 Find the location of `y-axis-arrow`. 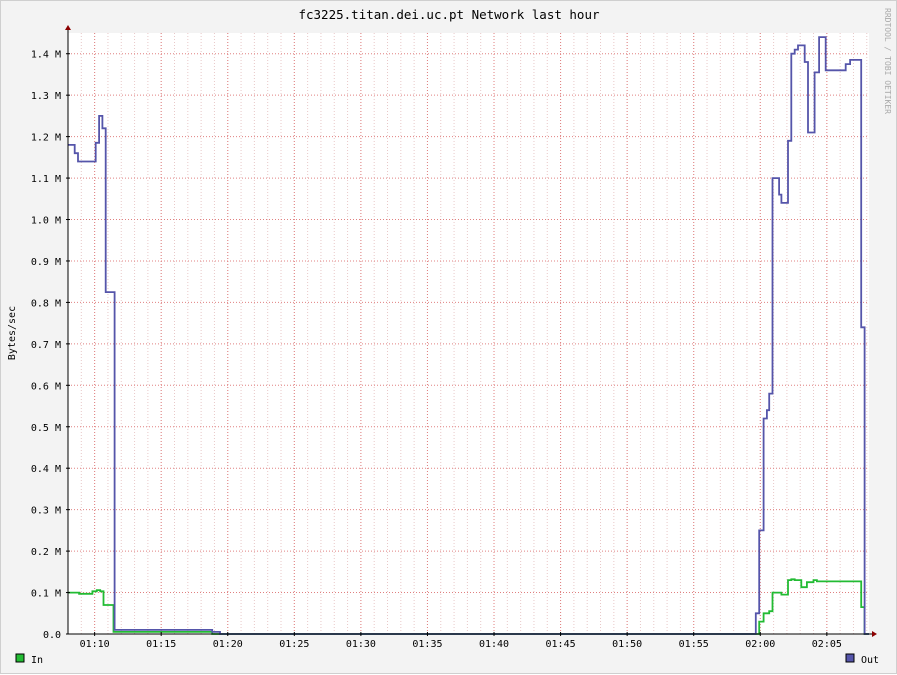

y-axis-arrow is located at coordinates (68, 27).